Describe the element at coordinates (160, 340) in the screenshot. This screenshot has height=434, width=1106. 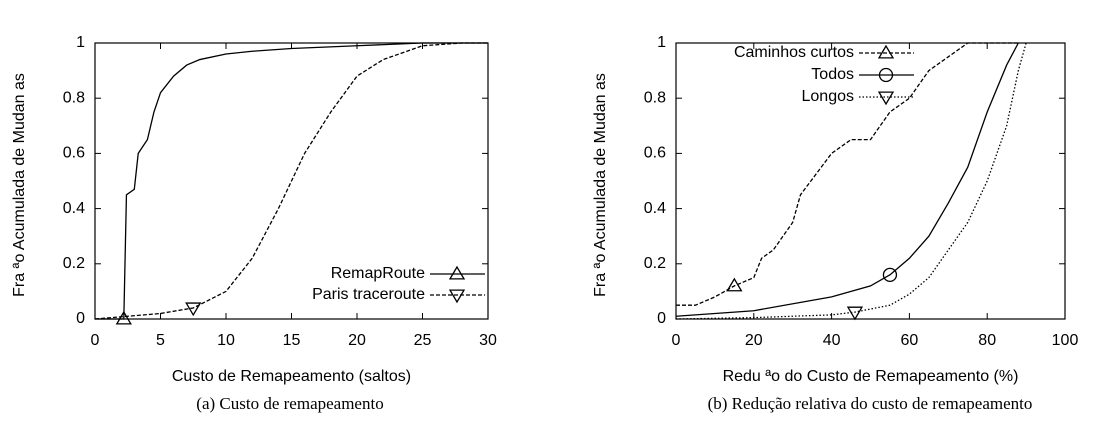
I see `x-tick-label: 5` at that location.